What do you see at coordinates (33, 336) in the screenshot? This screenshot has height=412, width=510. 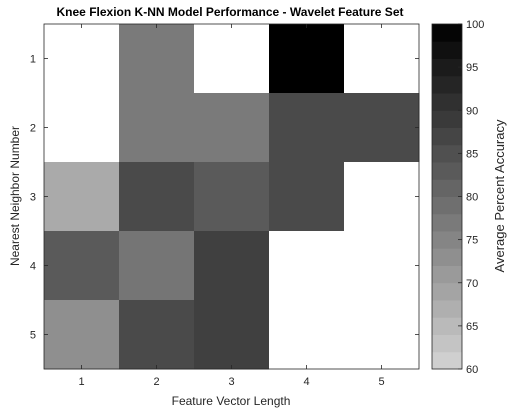 I see `y-tick-label: 5` at bounding box center [33, 336].